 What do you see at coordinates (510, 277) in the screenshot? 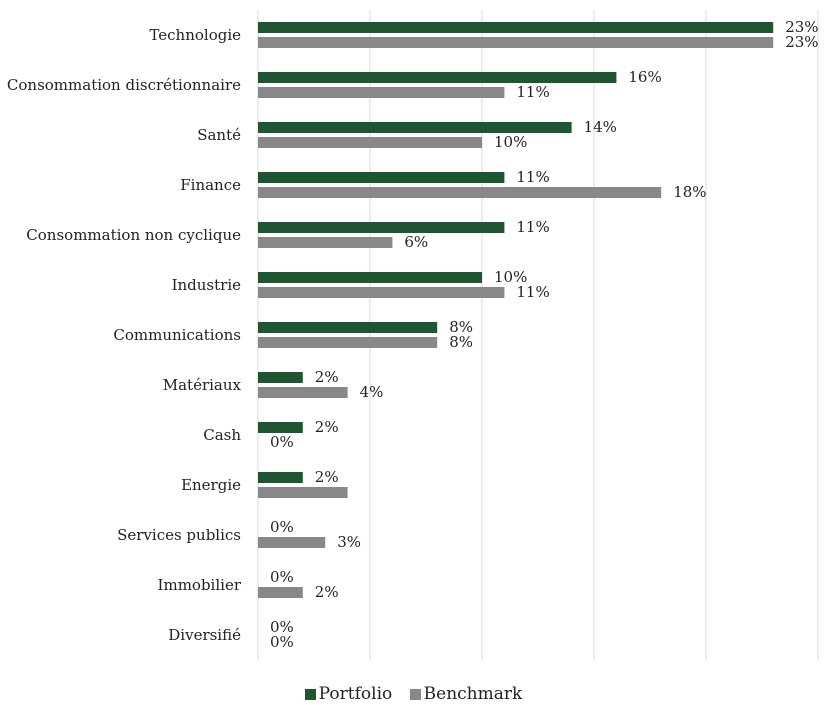
I see `value-label-portfolio: 10%` at bounding box center [510, 277].